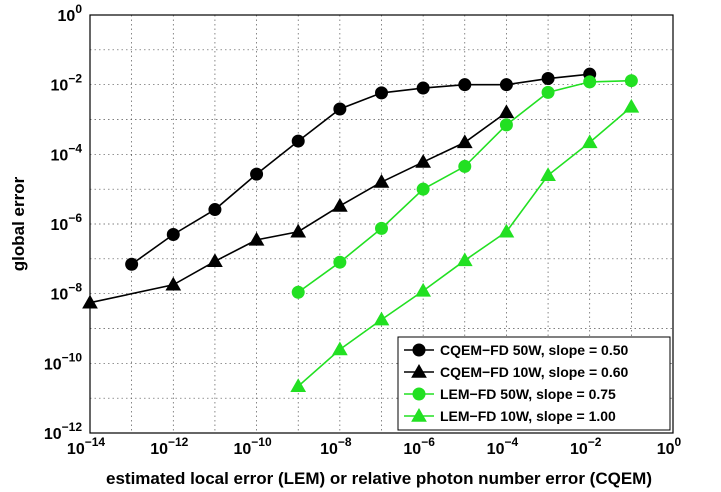 This screenshot has width=721, height=492. Describe the element at coordinates (67, 222) in the screenshot. I see `y-tick-label: 10⁻⁶` at that location.